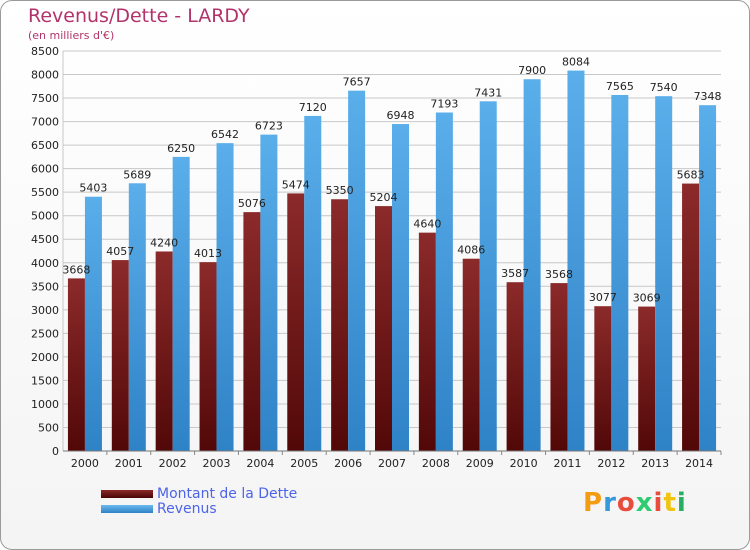  I want to click on legend-swatch-revenus, so click(127, 509).